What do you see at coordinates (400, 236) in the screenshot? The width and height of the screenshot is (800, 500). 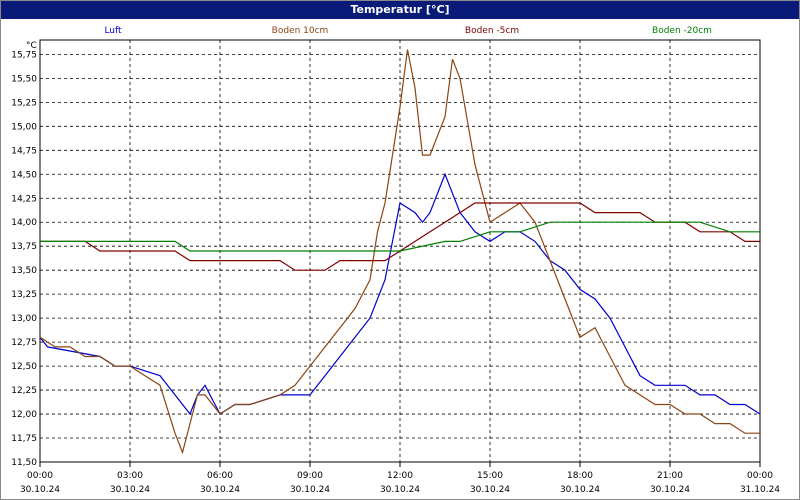 I see `series-line-boden-20cm` at bounding box center [400, 236].